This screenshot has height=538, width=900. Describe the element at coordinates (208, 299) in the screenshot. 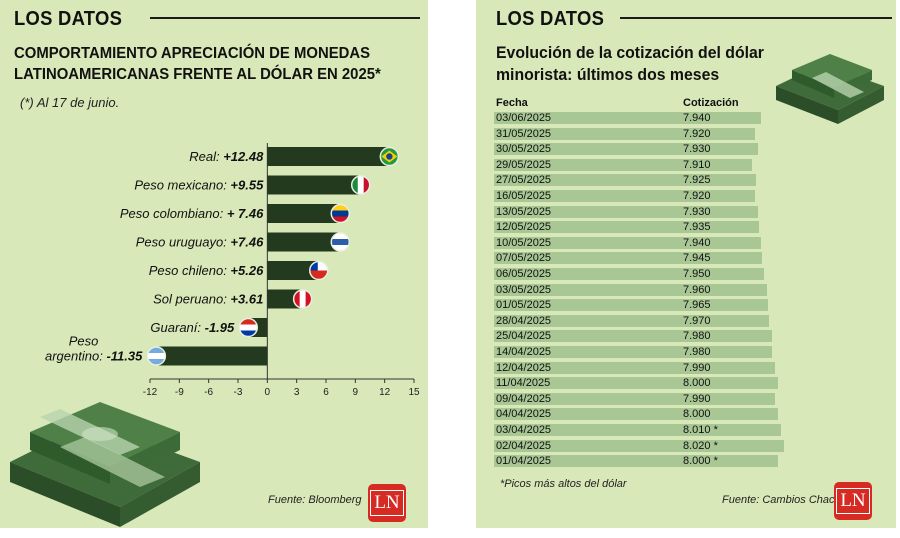

I see `bar-label-5: Sol peruano: +3.61` at that location.